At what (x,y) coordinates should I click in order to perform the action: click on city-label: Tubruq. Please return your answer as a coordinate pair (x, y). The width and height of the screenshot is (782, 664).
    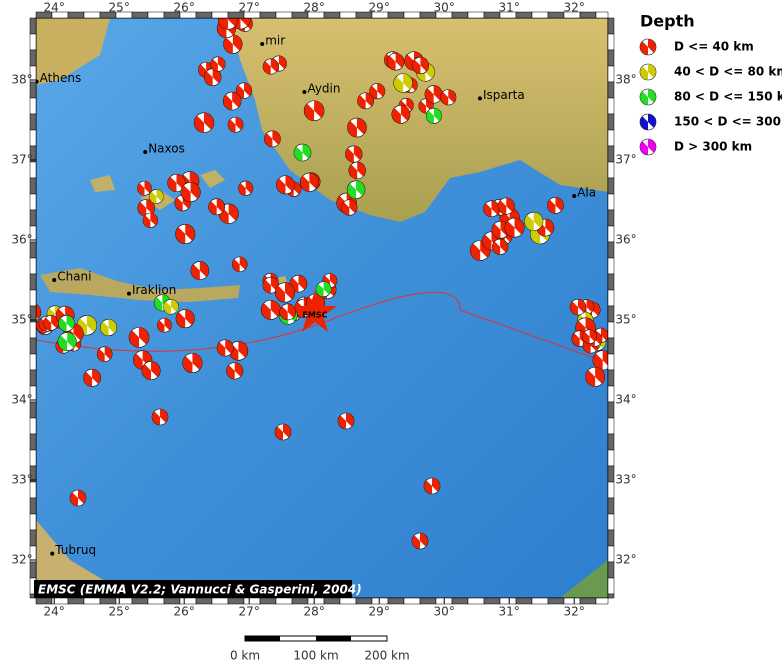
    Looking at the image, I should click on (75, 550).